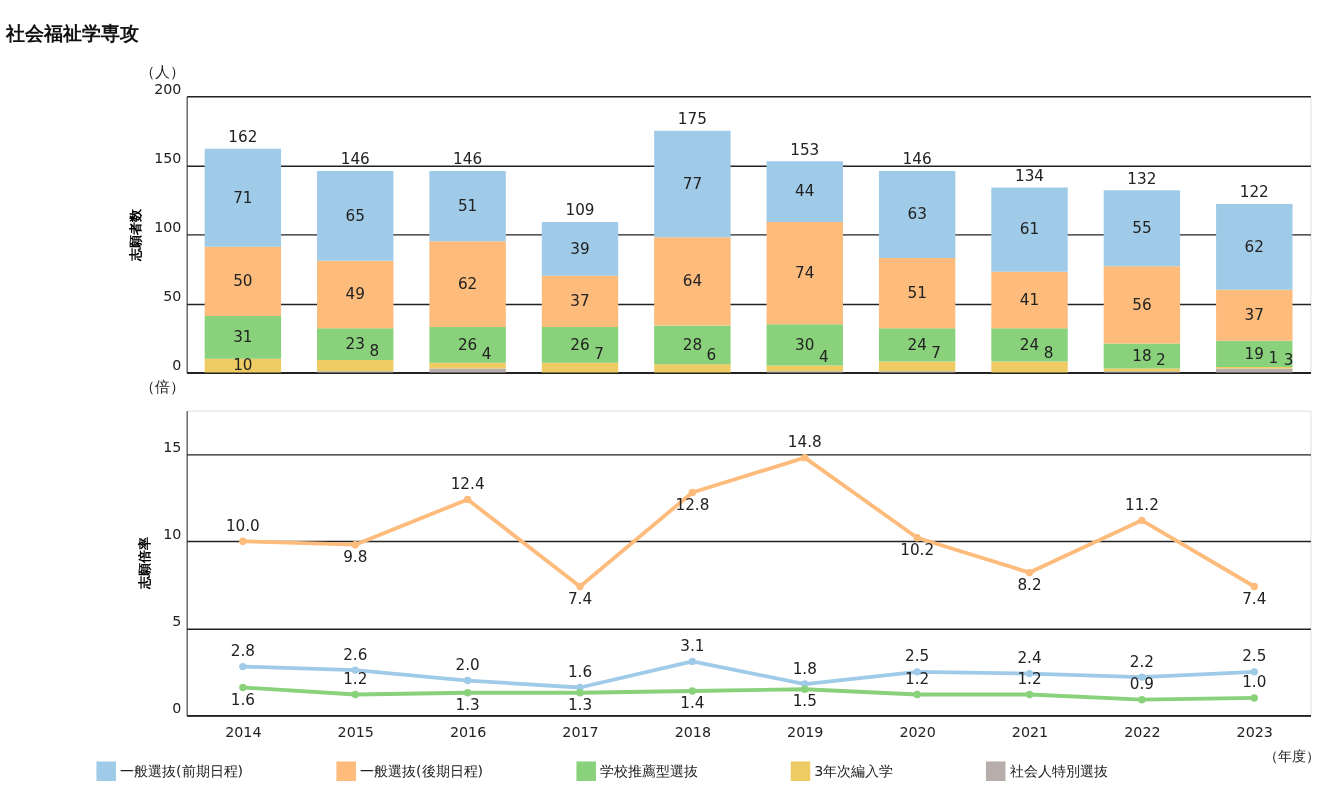  I want to click on x-tick-label: 2019, so click(805, 731).